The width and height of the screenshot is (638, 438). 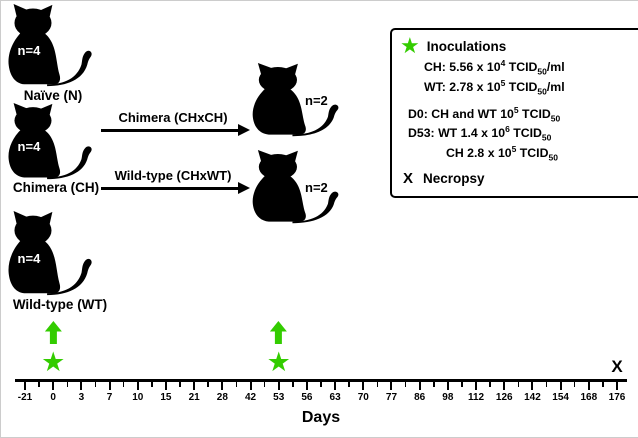 What do you see at coordinates (391, 397) in the screenshot?
I see `timeline-tick-label: 77` at bounding box center [391, 397].